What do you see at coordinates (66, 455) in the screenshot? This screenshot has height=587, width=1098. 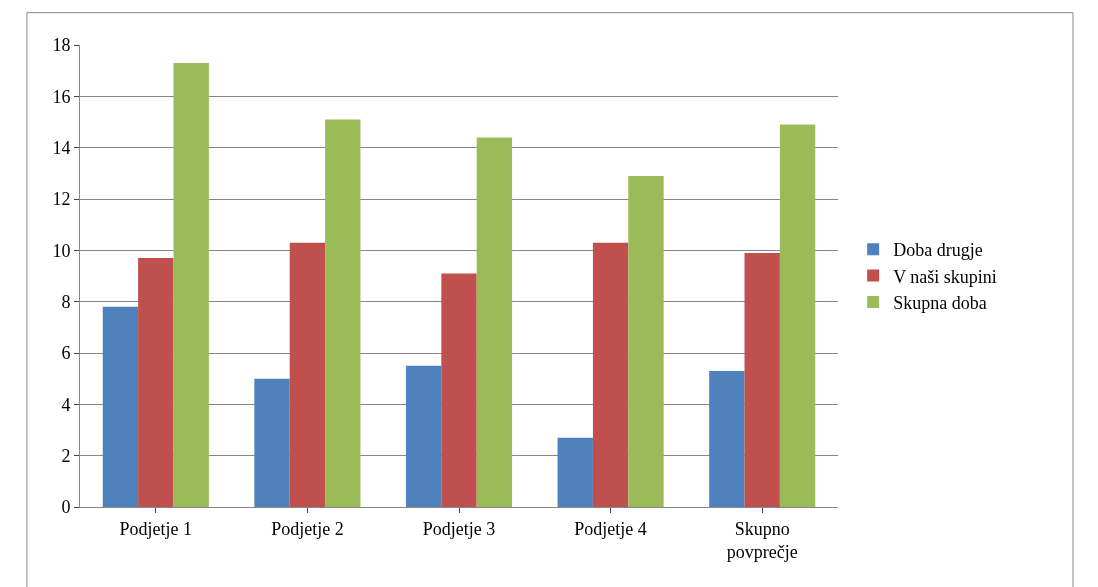 I see `y-tick-label: 2` at bounding box center [66, 455].